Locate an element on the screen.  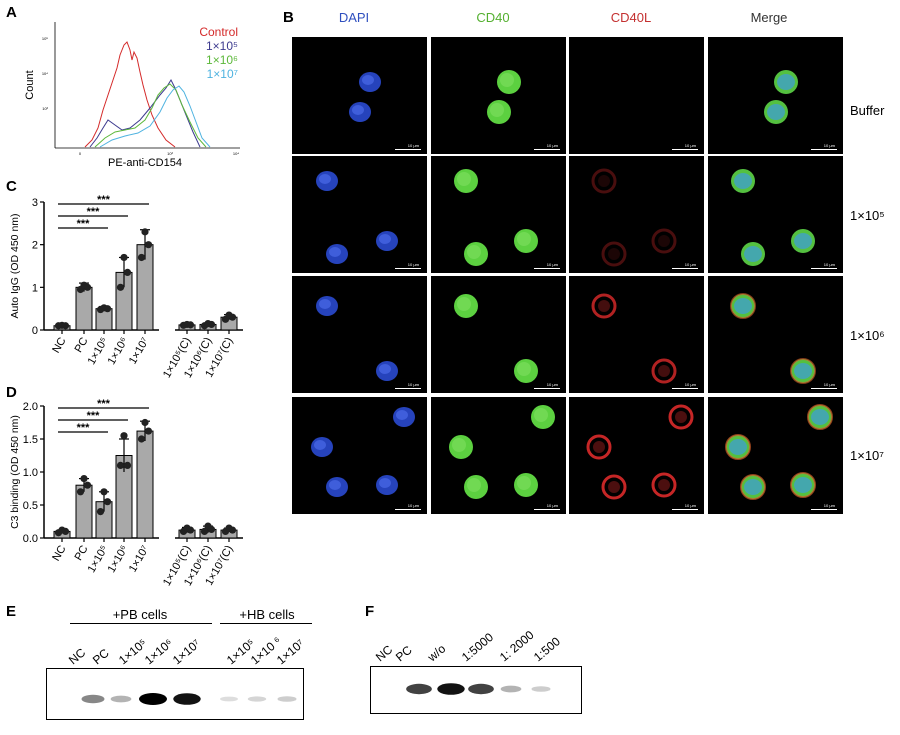
micrograph-merge-row1: 10 μm is located at coordinates (775, 95).